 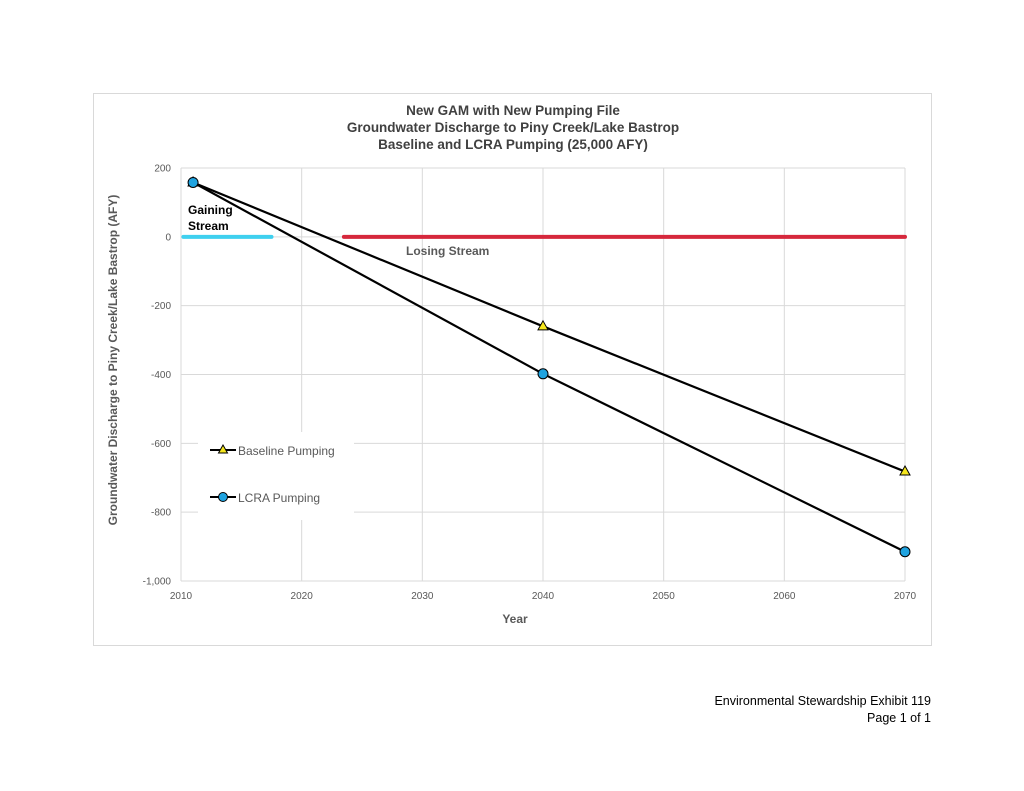 I want to click on footer-exhibit-label: Environmental Stewardship Exhibit 119, so click(x=822, y=701).